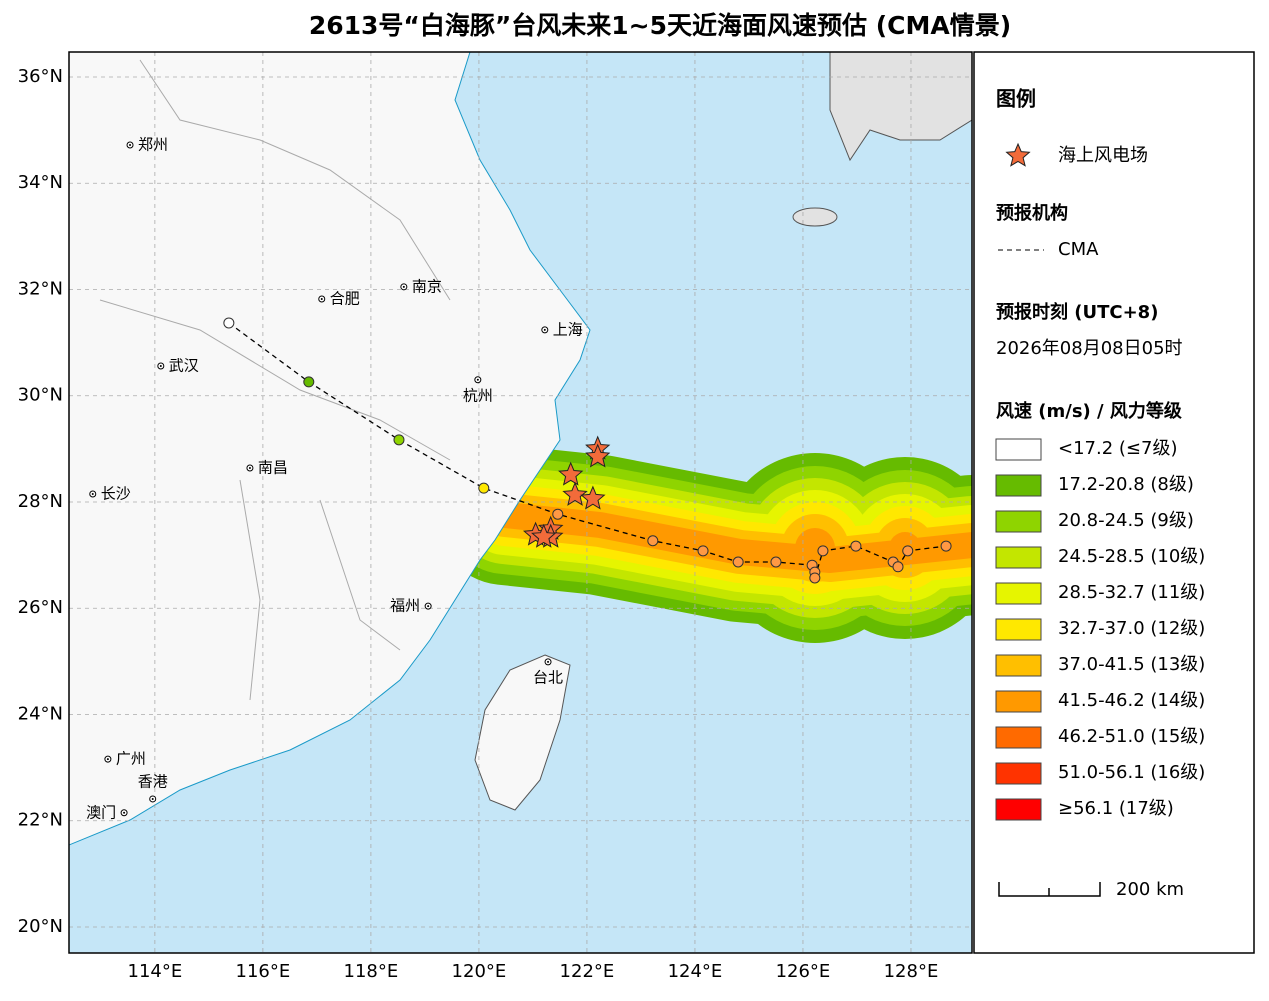 The width and height of the screenshot is (1269, 1001). I want to click on y-tick-label: 30°N, so click(40, 395).